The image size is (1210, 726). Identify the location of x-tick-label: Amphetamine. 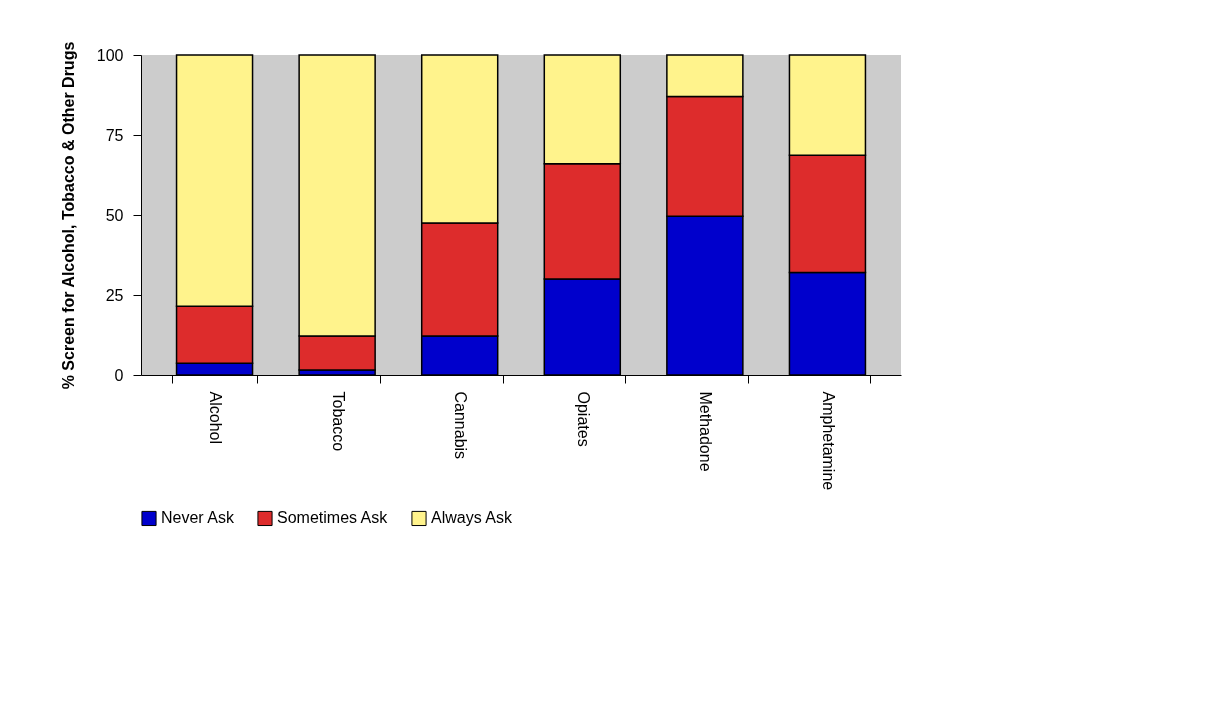
(828, 441).